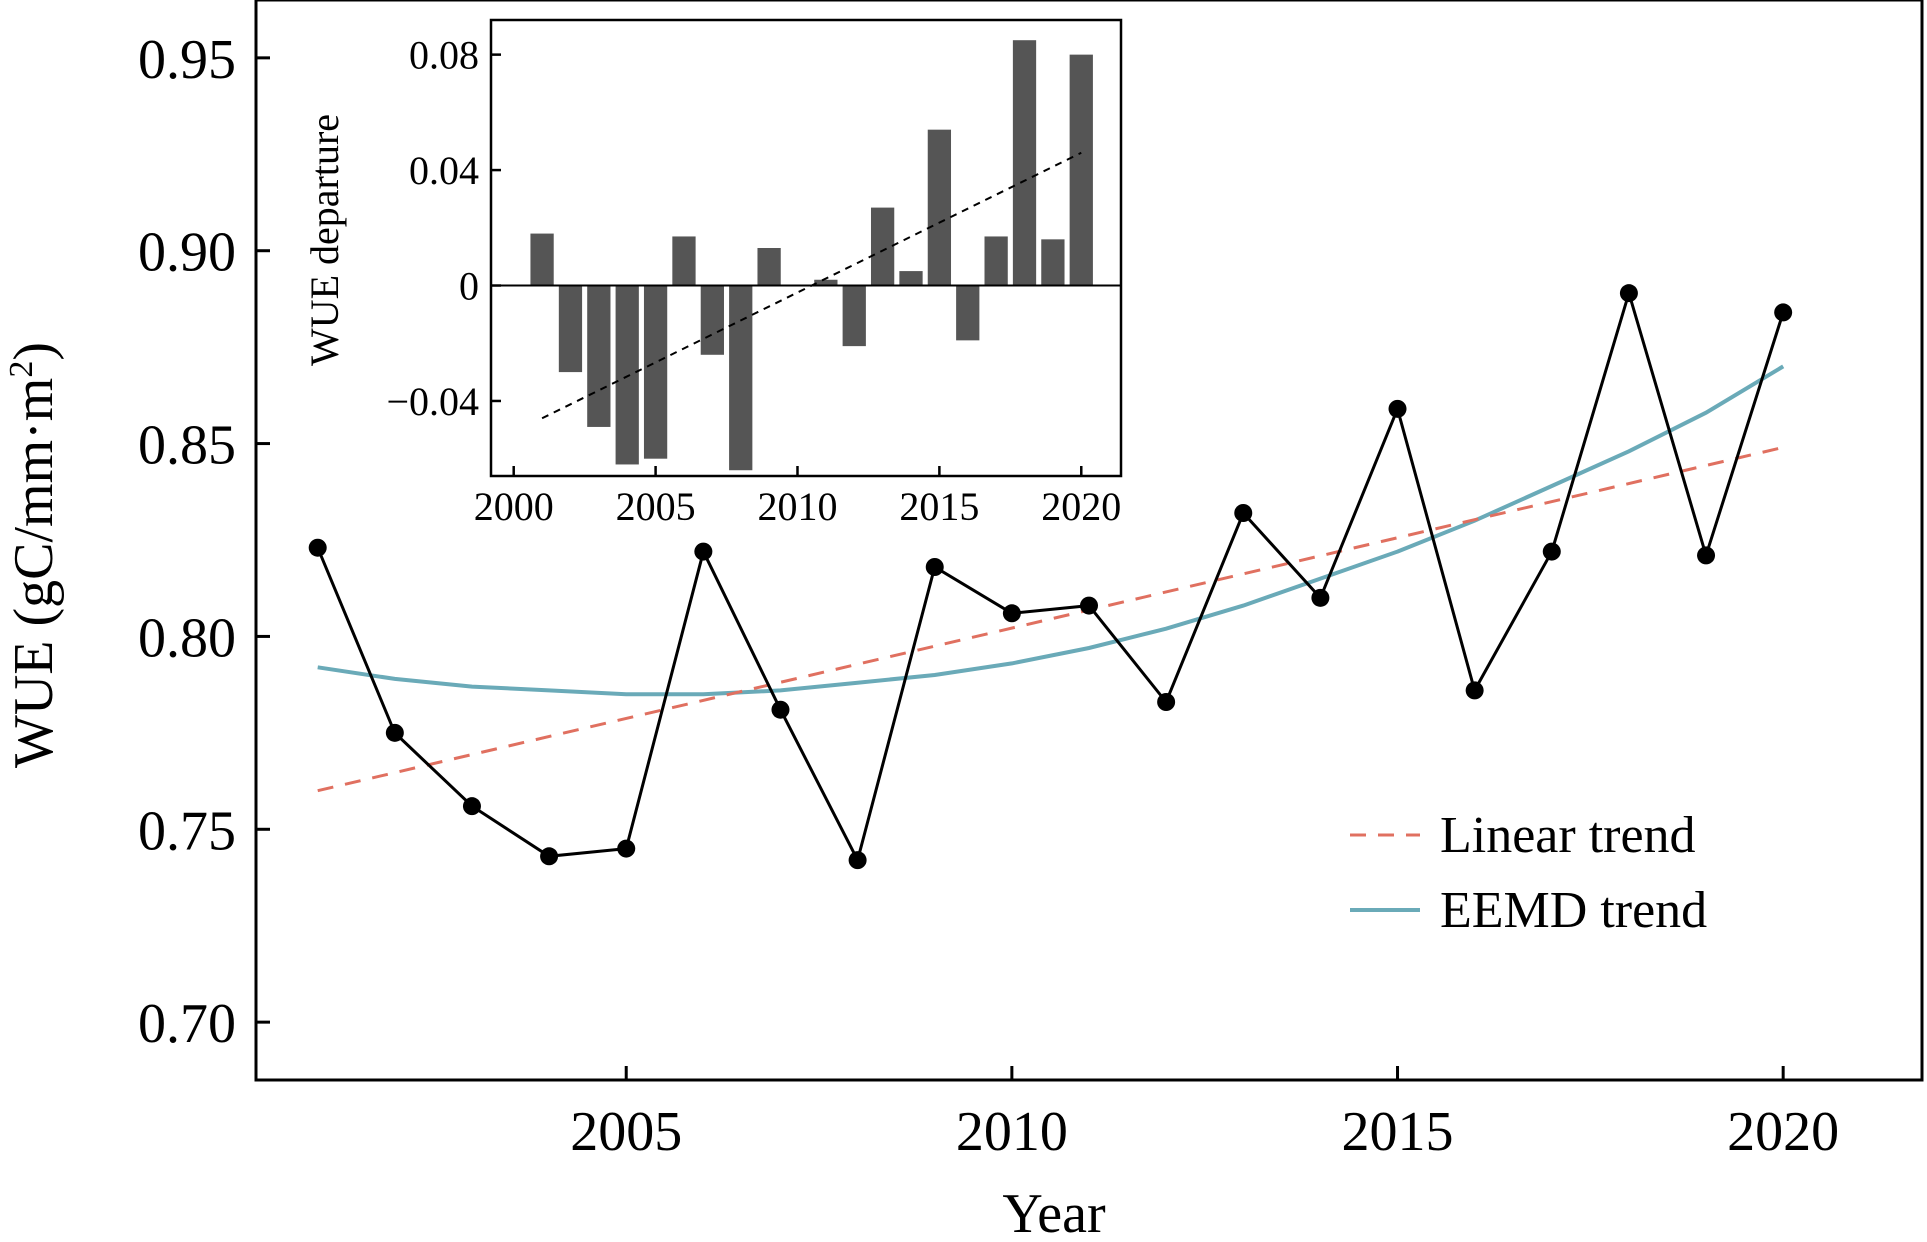 This screenshot has width=1927, height=1242. I want to click on main-x-tick-label: 2010, so click(1012, 1132).